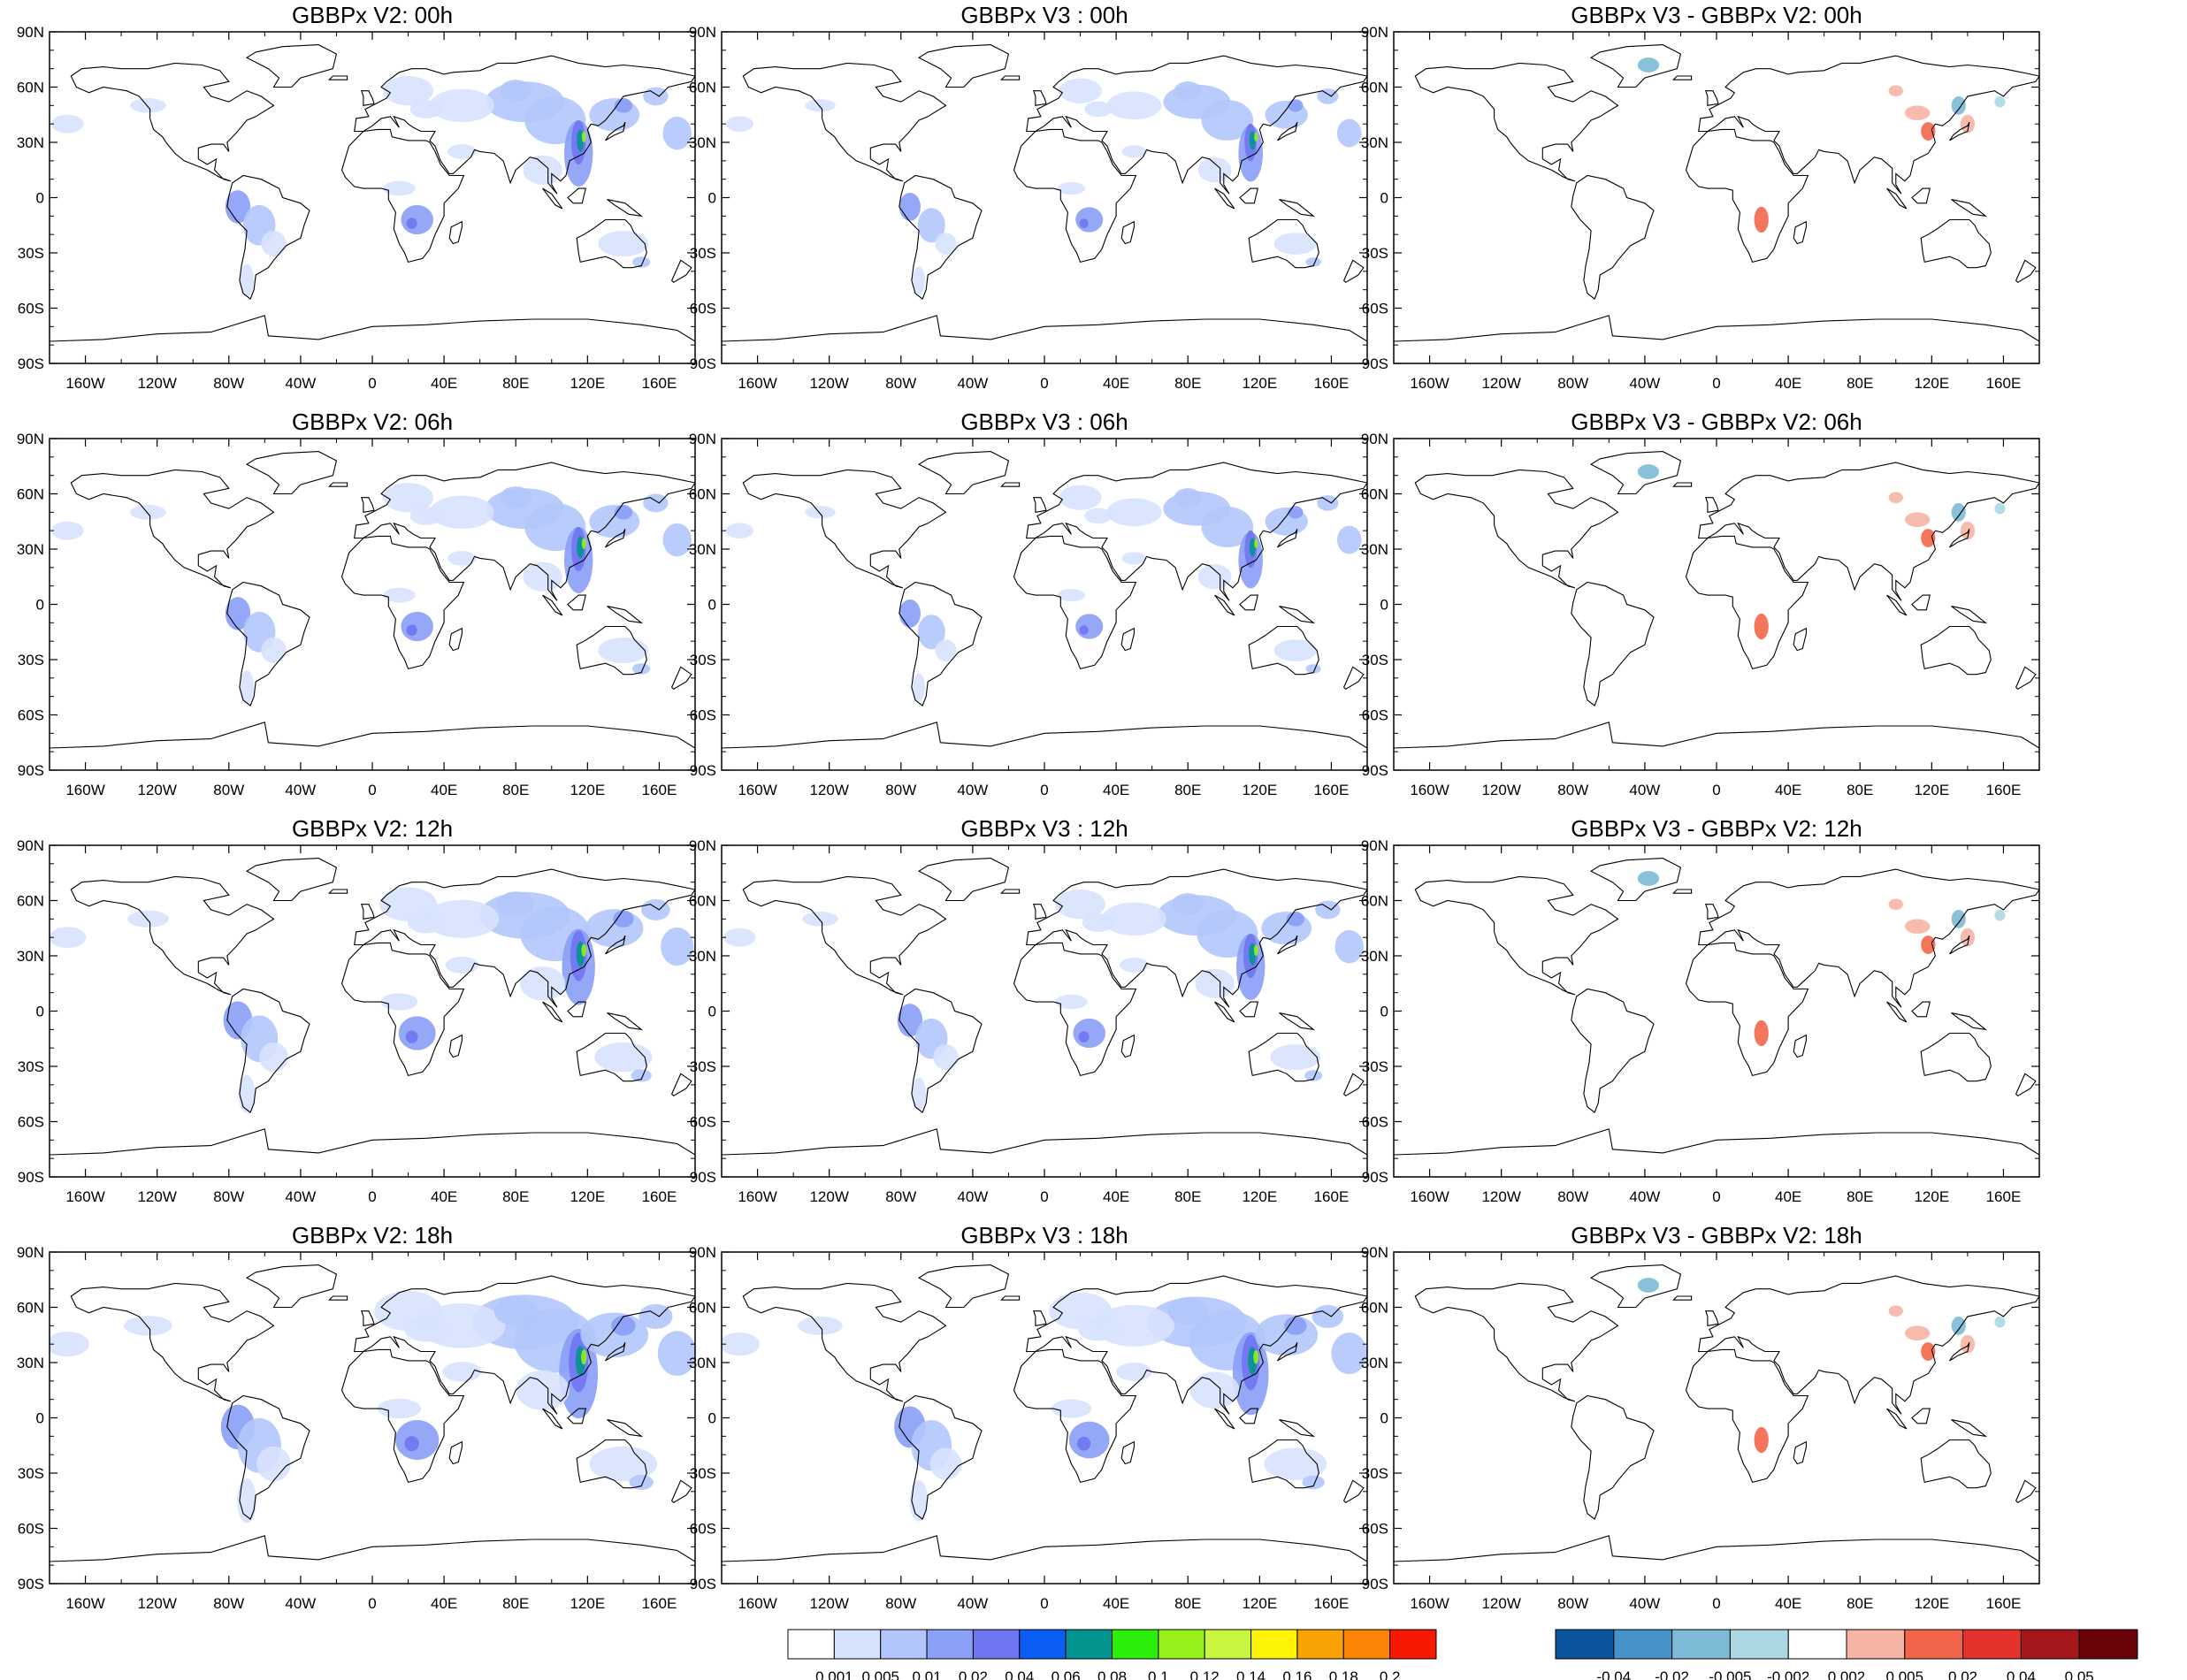 Image resolution: width=2187 pixels, height=1680 pixels. Describe the element at coordinates (1716, 790) in the screenshot. I see `lon-label: 0` at that location.